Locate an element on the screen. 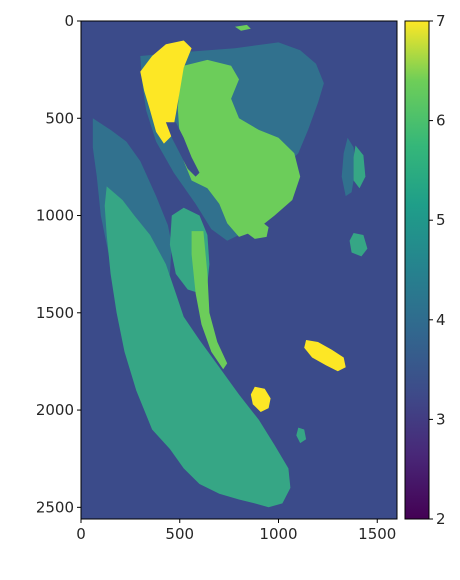 This screenshot has height=580, width=460. y-axis: 0 500 1000 1500 2000 2500 is located at coordinates (58, 264).